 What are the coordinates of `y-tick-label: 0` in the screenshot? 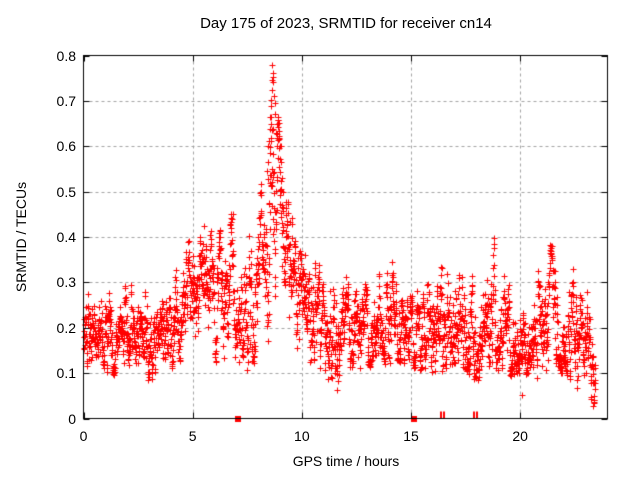 It's located at (72, 418).